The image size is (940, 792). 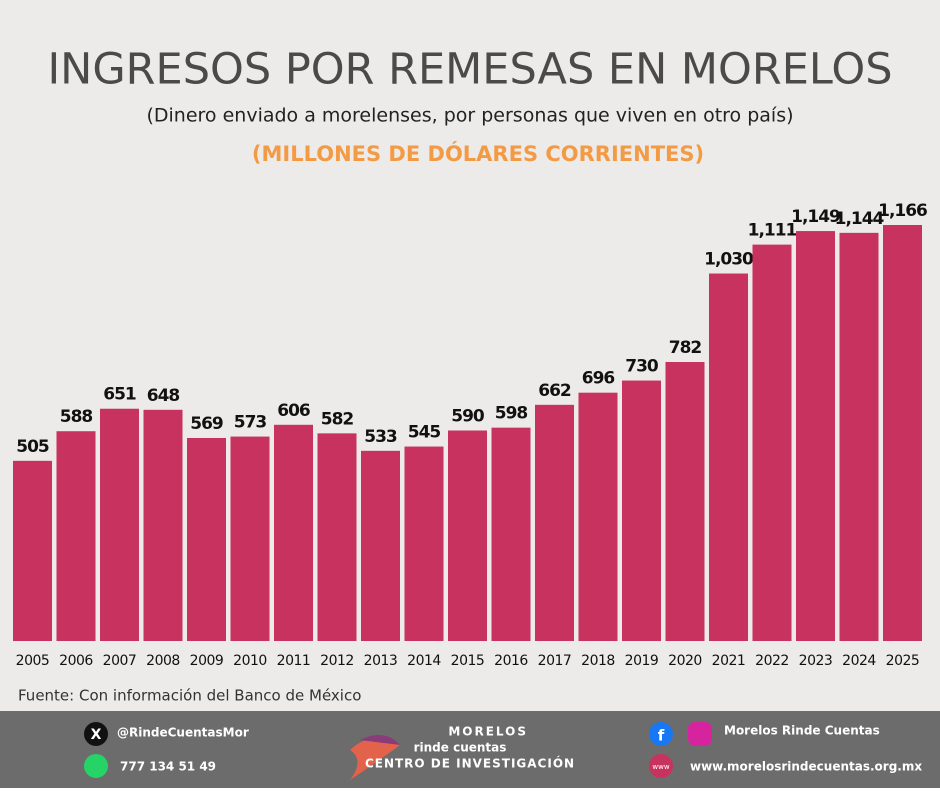 I want to click on web-icon, so click(x=661, y=766).